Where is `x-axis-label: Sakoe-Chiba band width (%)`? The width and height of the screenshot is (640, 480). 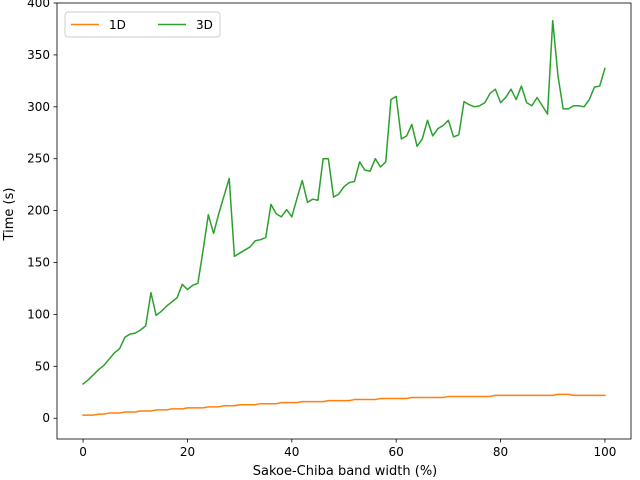 x-axis-label: Sakoe-Chiba band width (%) is located at coordinates (345, 471).